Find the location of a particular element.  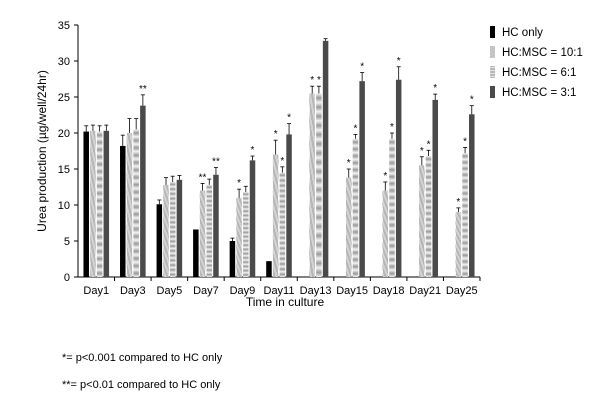

y-tick-label: 10 is located at coordinates (64, 206).